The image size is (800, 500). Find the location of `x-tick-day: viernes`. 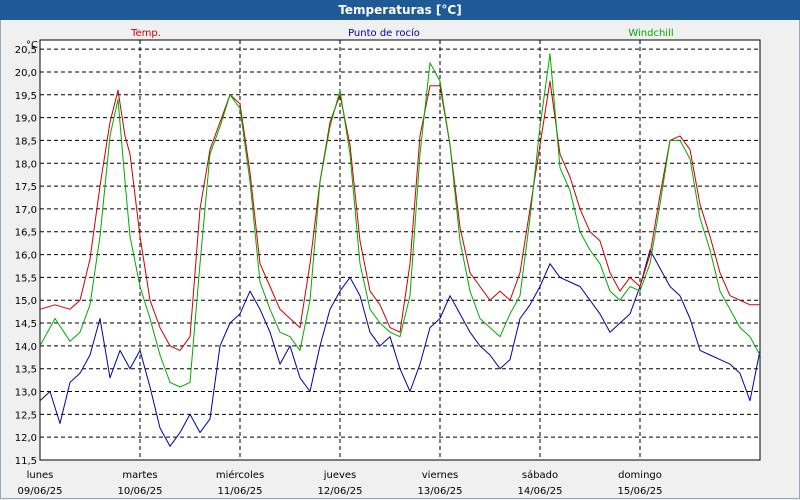

x-tick-day: viernes is located at coordinates (440, 475).